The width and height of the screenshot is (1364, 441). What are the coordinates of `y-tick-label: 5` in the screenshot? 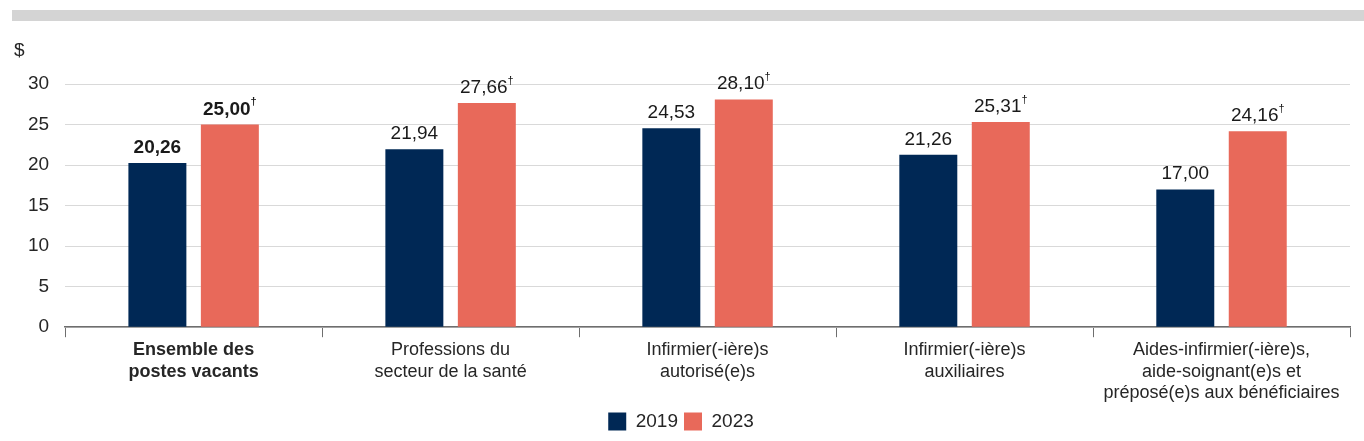 It's located at (44, 285).